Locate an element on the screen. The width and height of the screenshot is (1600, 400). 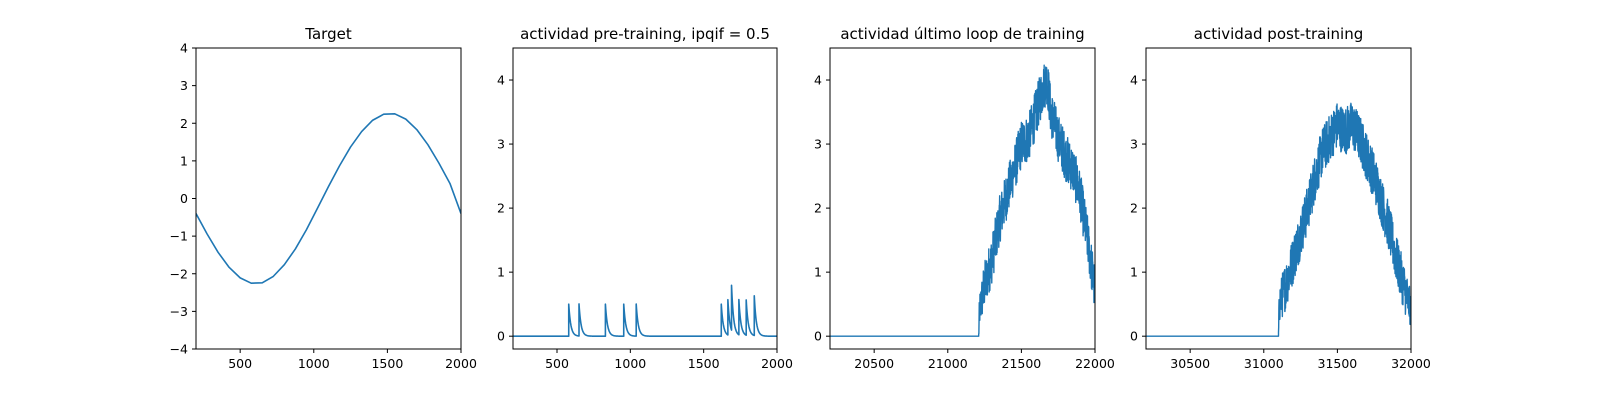
x-tick-label: 21000 is located at coordinates (948, 363).